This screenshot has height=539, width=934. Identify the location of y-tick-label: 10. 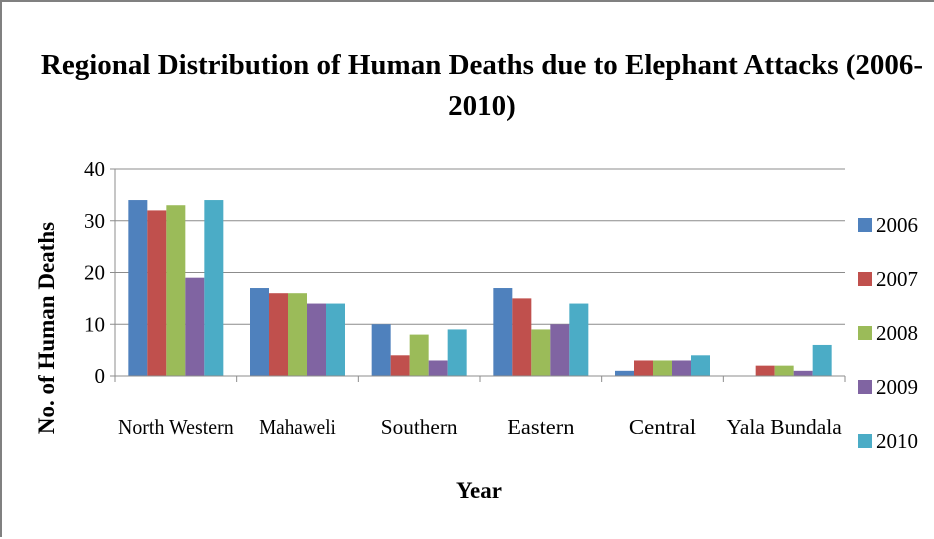
(94, 324).